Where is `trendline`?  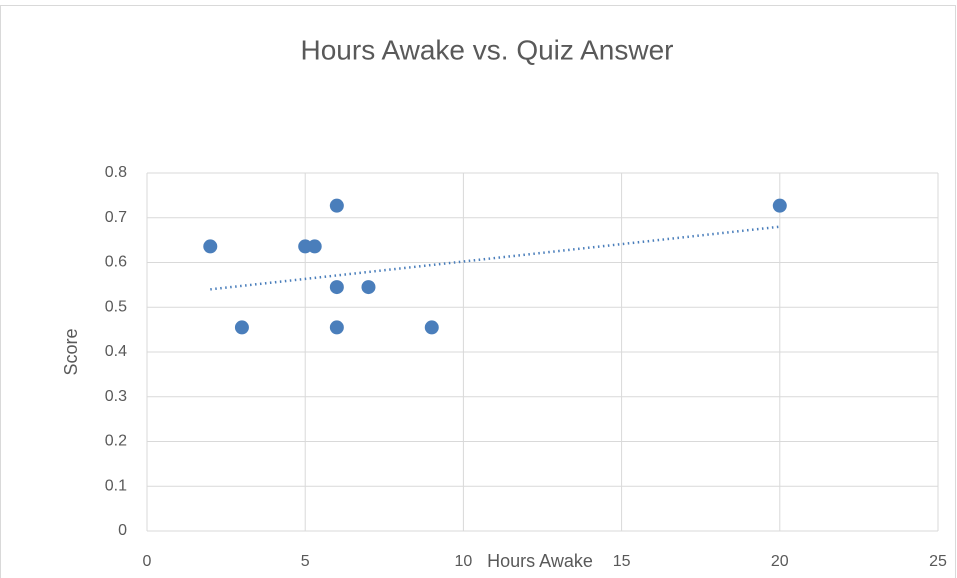
trendline is located at coordinates (495, 258).